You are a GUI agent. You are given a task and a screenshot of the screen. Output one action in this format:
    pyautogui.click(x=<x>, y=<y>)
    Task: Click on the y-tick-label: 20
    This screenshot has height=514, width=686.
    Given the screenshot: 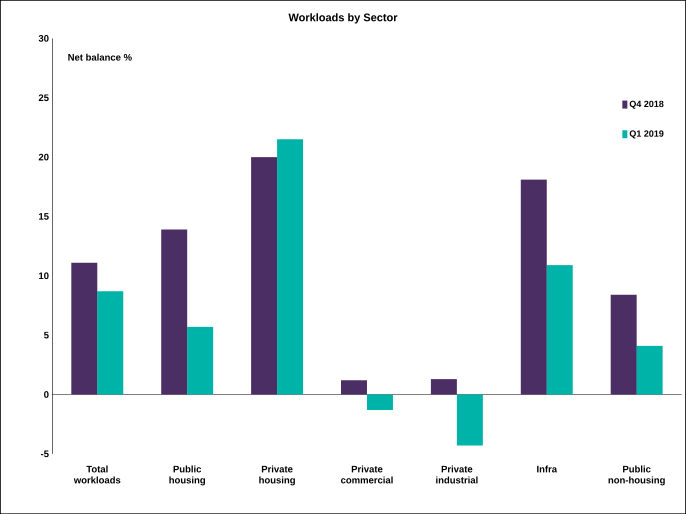 What is the action you would take?
    pyautogui.click(x=43, y=157)
    